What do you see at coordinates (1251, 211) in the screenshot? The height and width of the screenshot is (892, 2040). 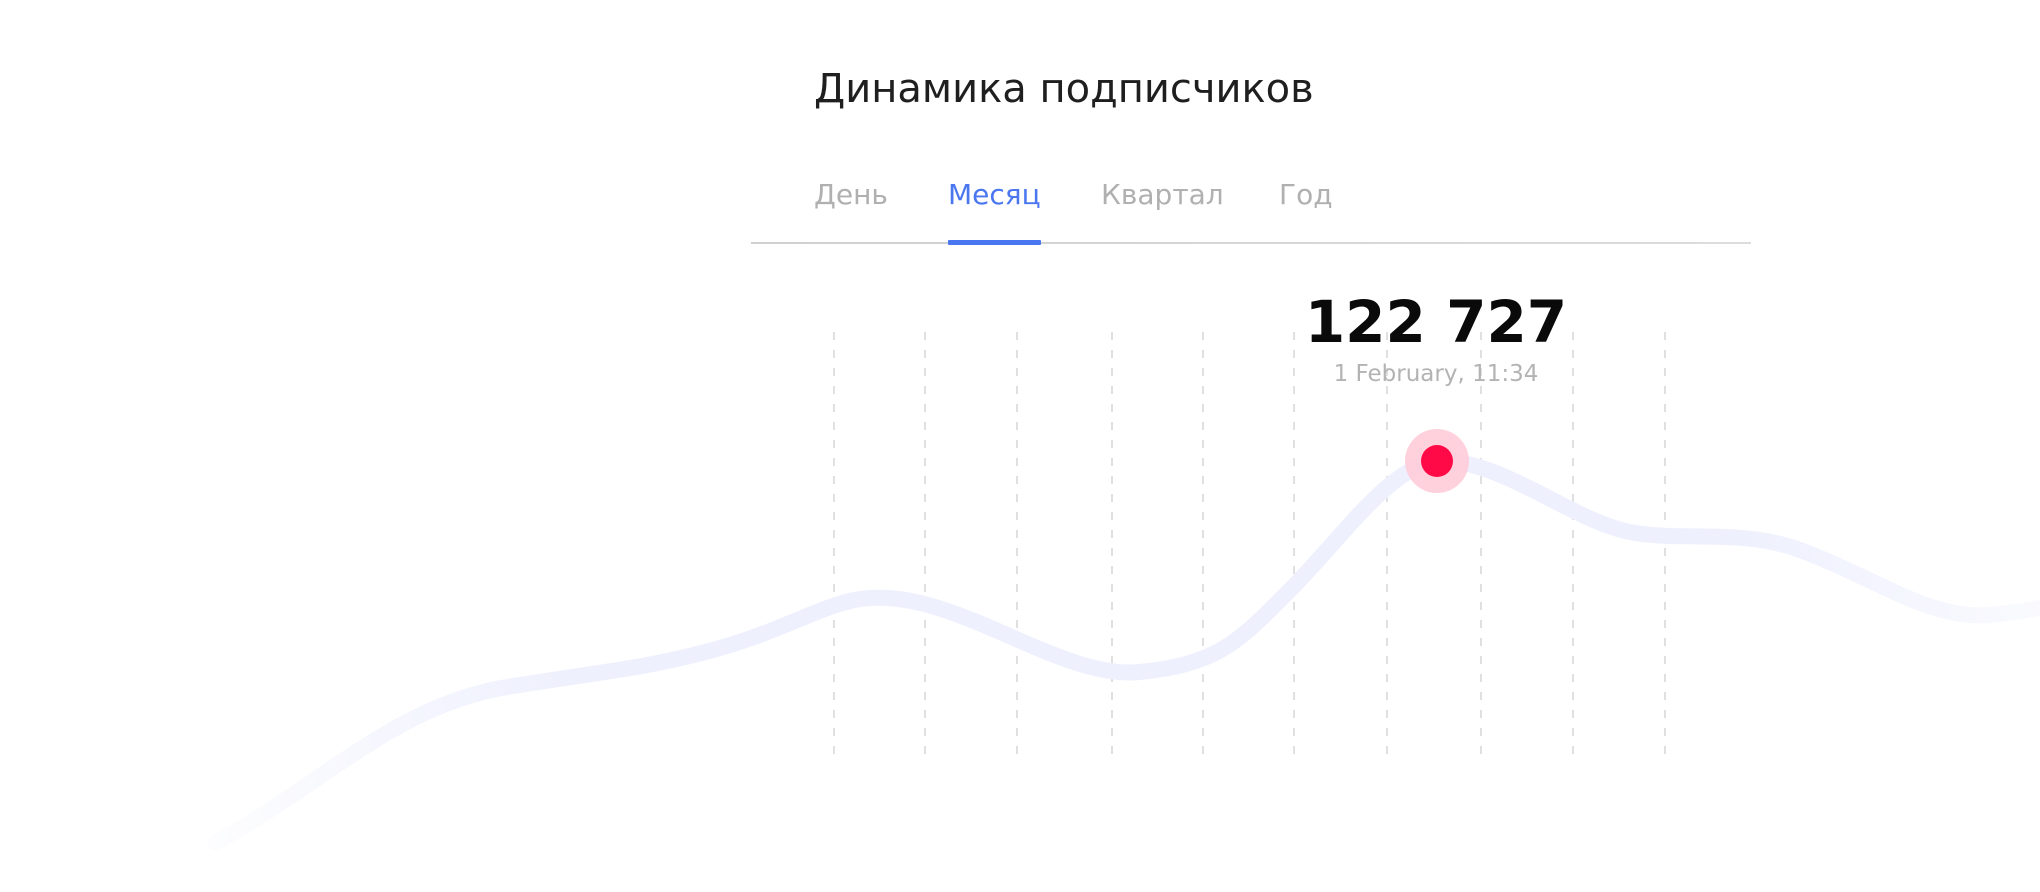 I see `period-tabs: День Месяц Квартал Год` at bounding box center [1251, 211].